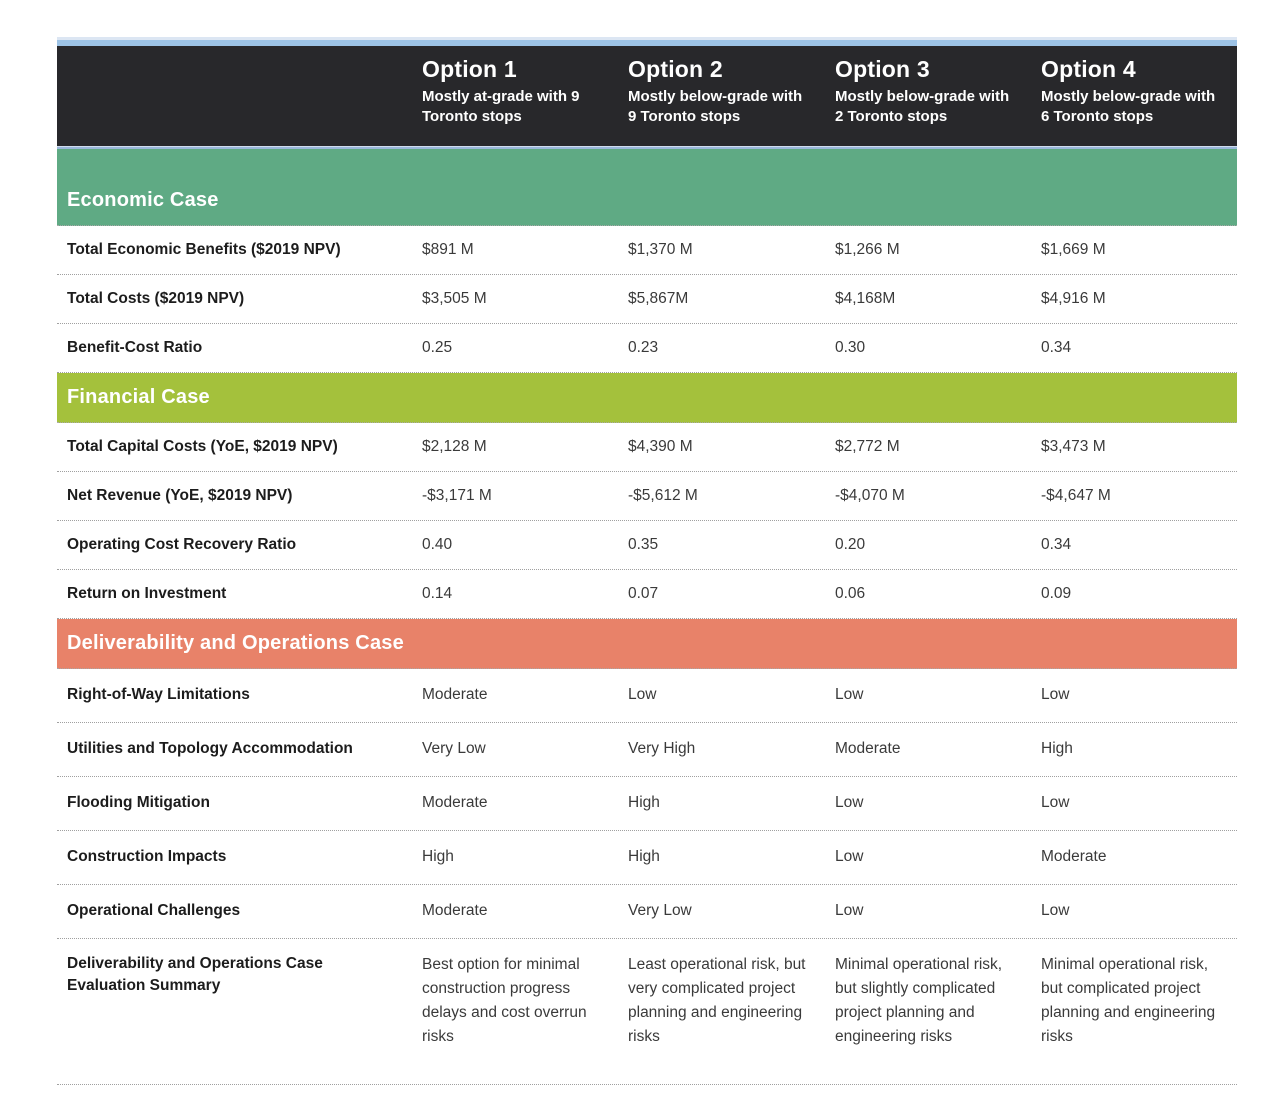 This screenshot has height=1113, width=1280. I want to click on cell-value: $1,266 M, so click(867, 249).